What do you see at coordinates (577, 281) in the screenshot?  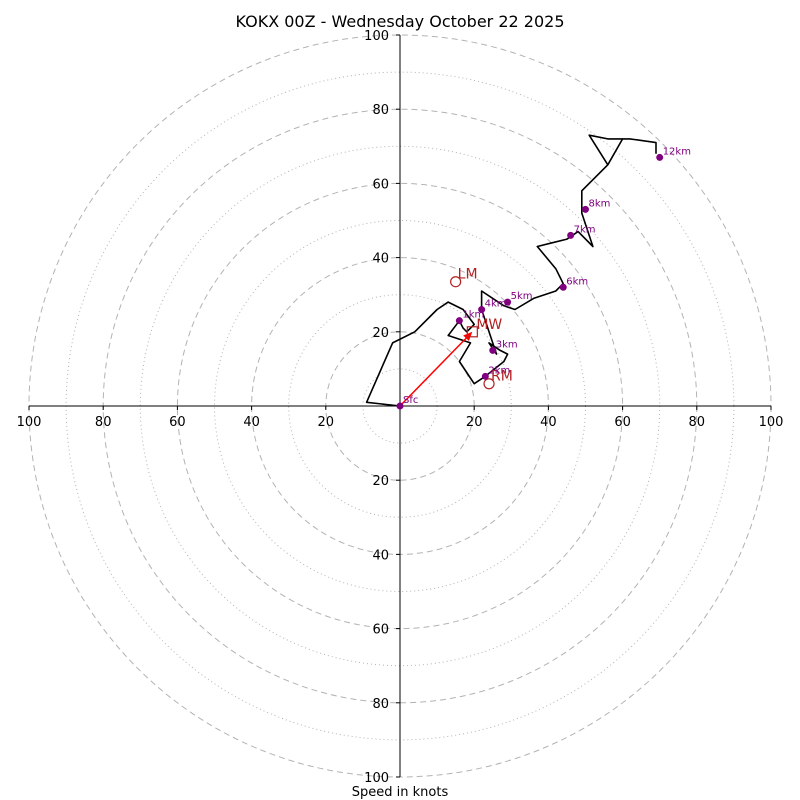 I see `height-label: 6km` at bounding box center [577, 281].